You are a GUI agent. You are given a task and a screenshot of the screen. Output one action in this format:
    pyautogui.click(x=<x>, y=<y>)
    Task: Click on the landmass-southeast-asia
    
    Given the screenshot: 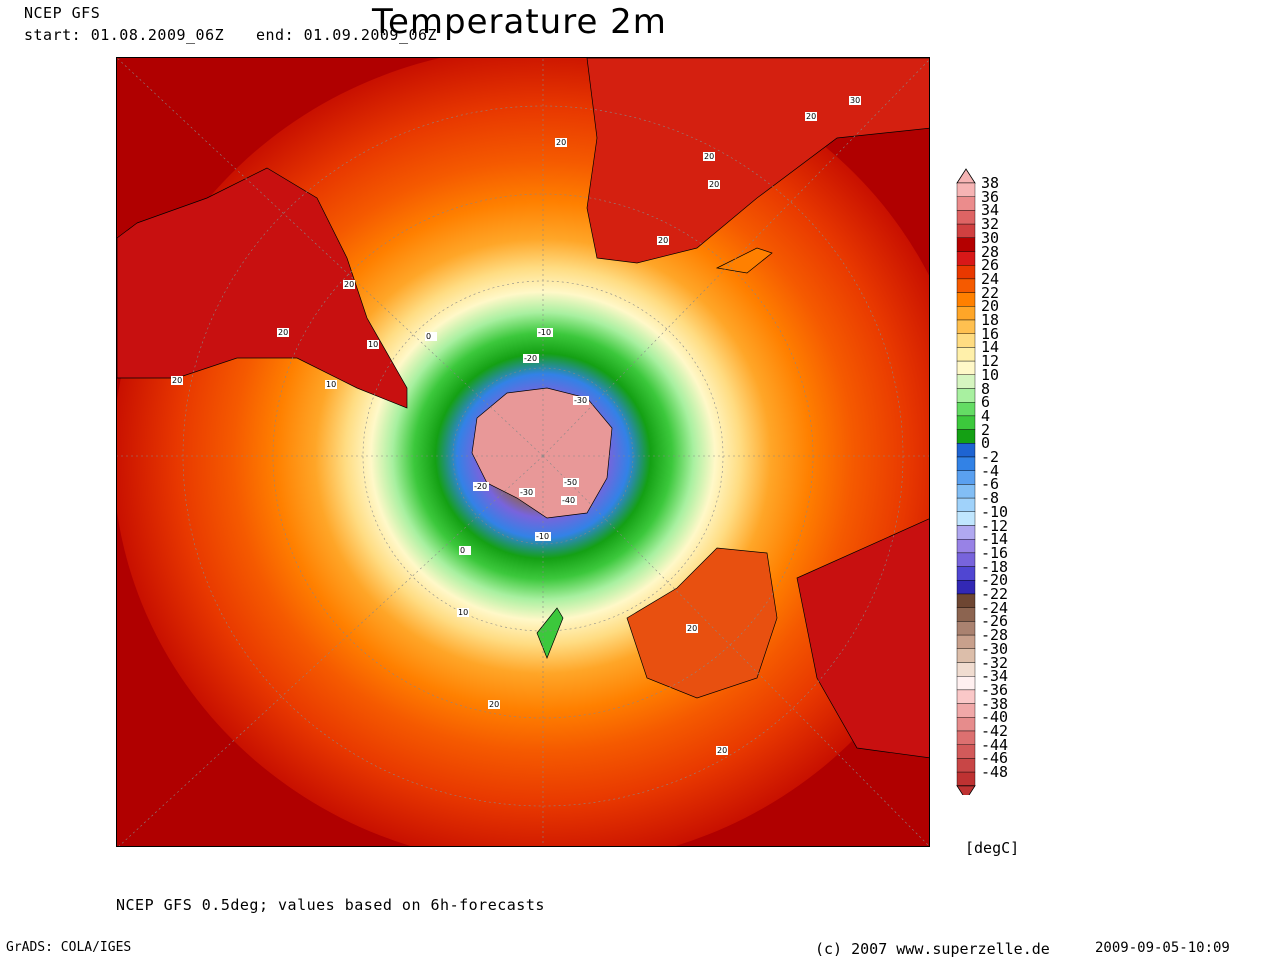 What is the action you would take?
    pyautogui.click(x=862, y=638)
    